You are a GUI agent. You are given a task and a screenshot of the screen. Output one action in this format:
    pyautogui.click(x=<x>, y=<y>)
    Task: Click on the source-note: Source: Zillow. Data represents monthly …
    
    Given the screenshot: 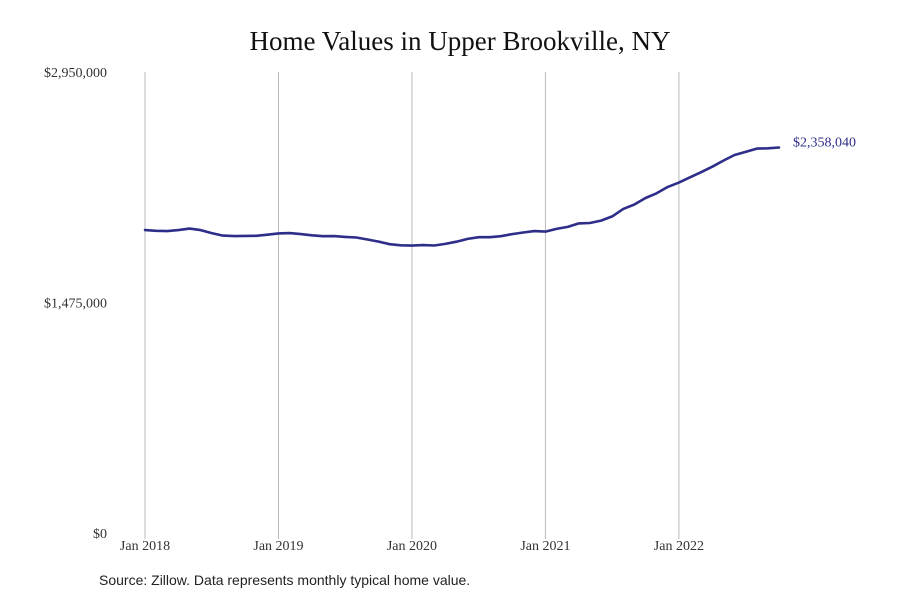 What is the action you would take?
    pyautogui.click(x=285, y=580)
    